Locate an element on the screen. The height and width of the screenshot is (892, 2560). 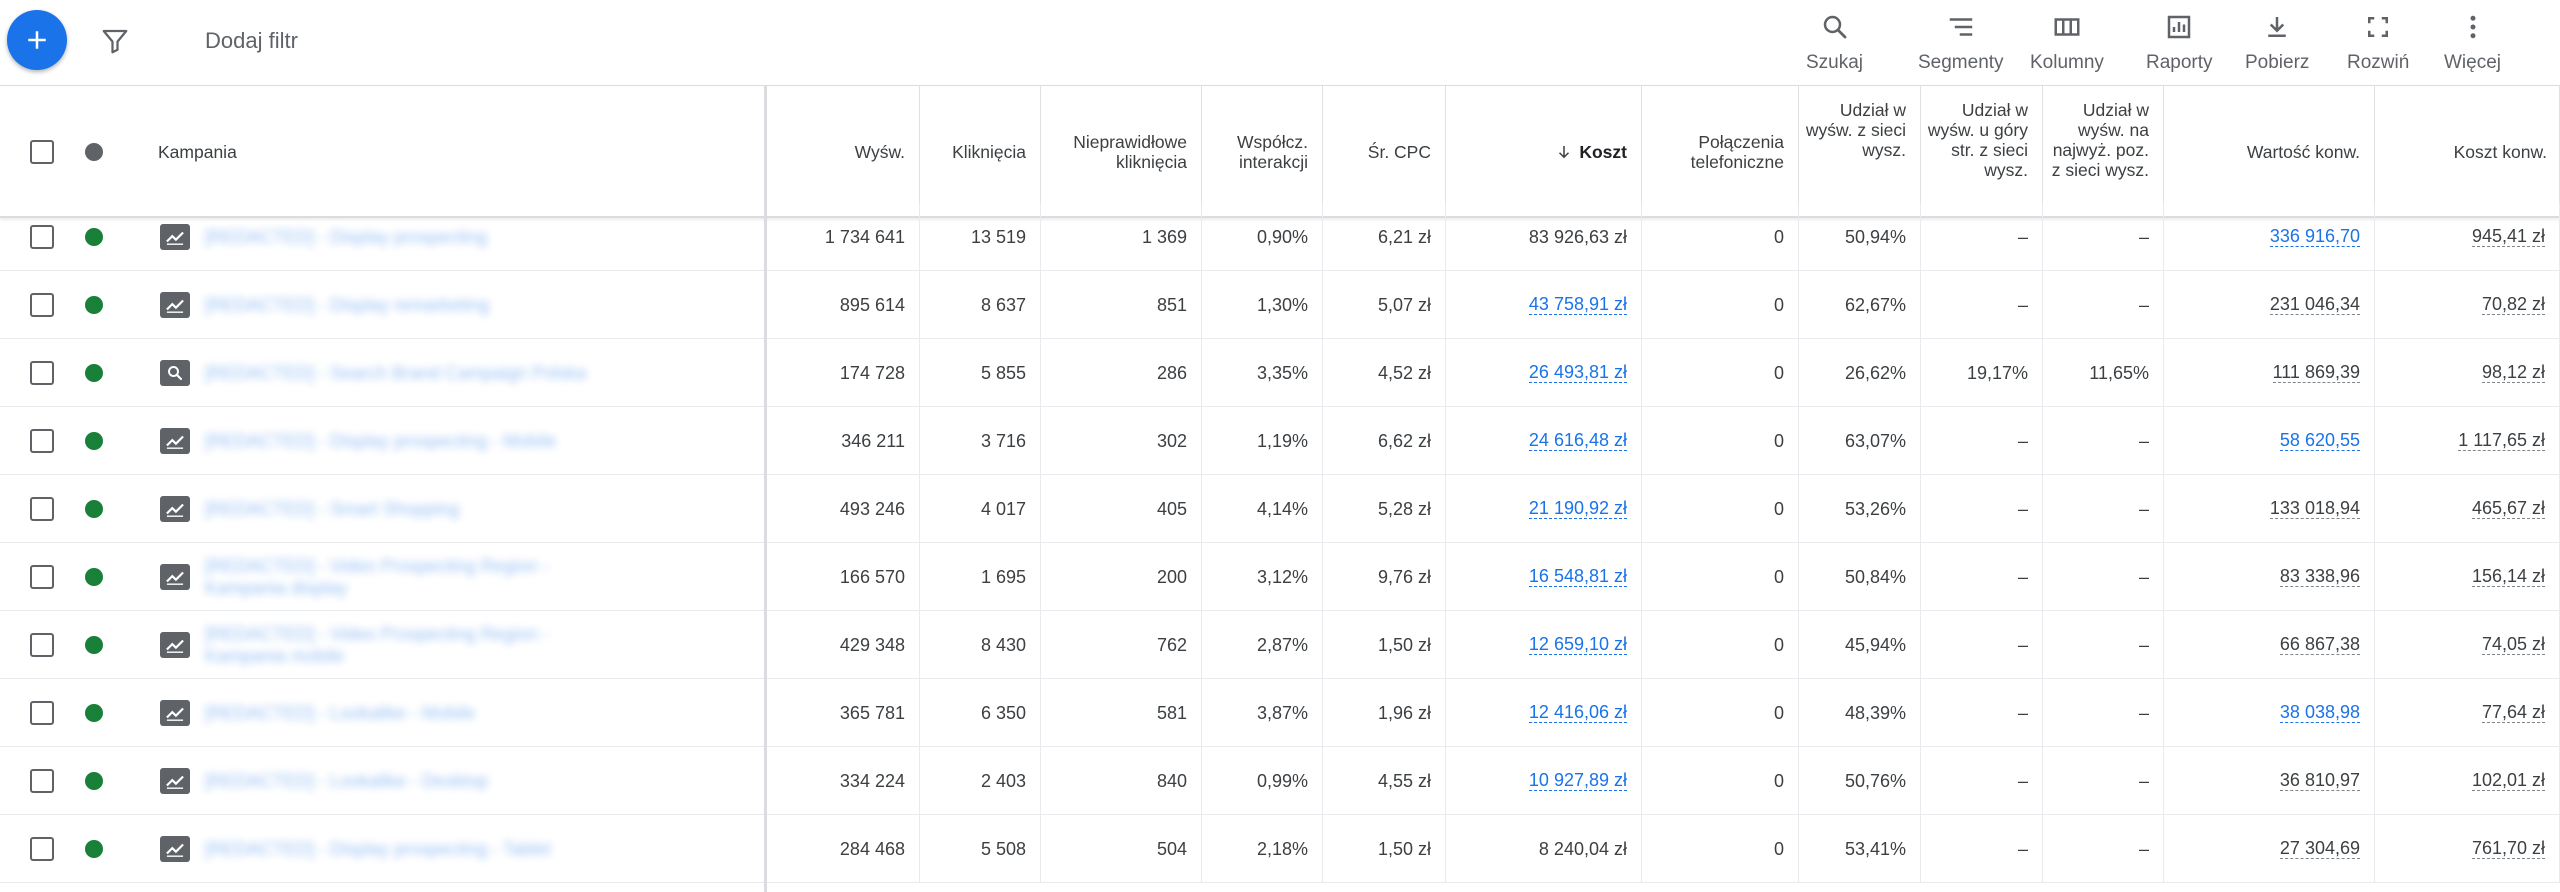
download-button-label: Pobierz is located at coordinates (2277, 62).